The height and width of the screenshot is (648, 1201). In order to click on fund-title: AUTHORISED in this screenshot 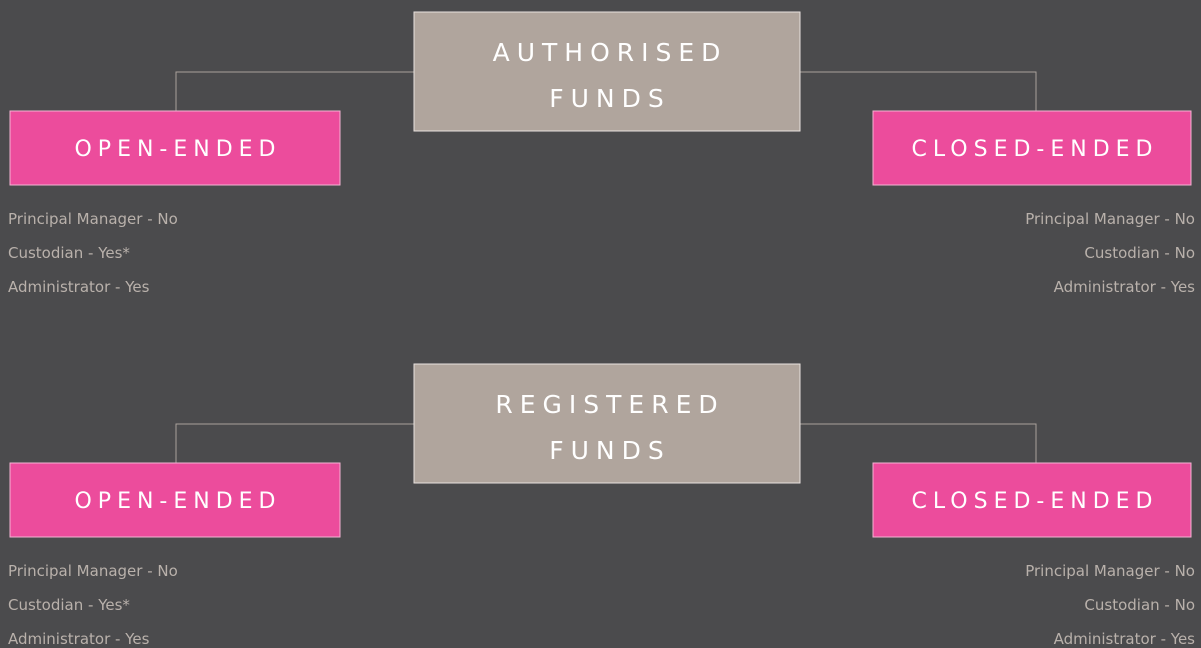, I will do `click(610, 52)`.